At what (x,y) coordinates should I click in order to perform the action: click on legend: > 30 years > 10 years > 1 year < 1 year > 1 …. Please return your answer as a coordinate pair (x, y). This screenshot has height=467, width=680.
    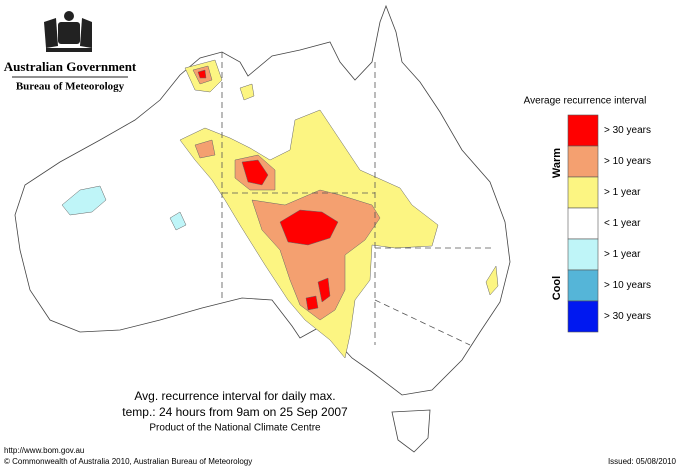
    Looking at the image, I should click on (609, 223).